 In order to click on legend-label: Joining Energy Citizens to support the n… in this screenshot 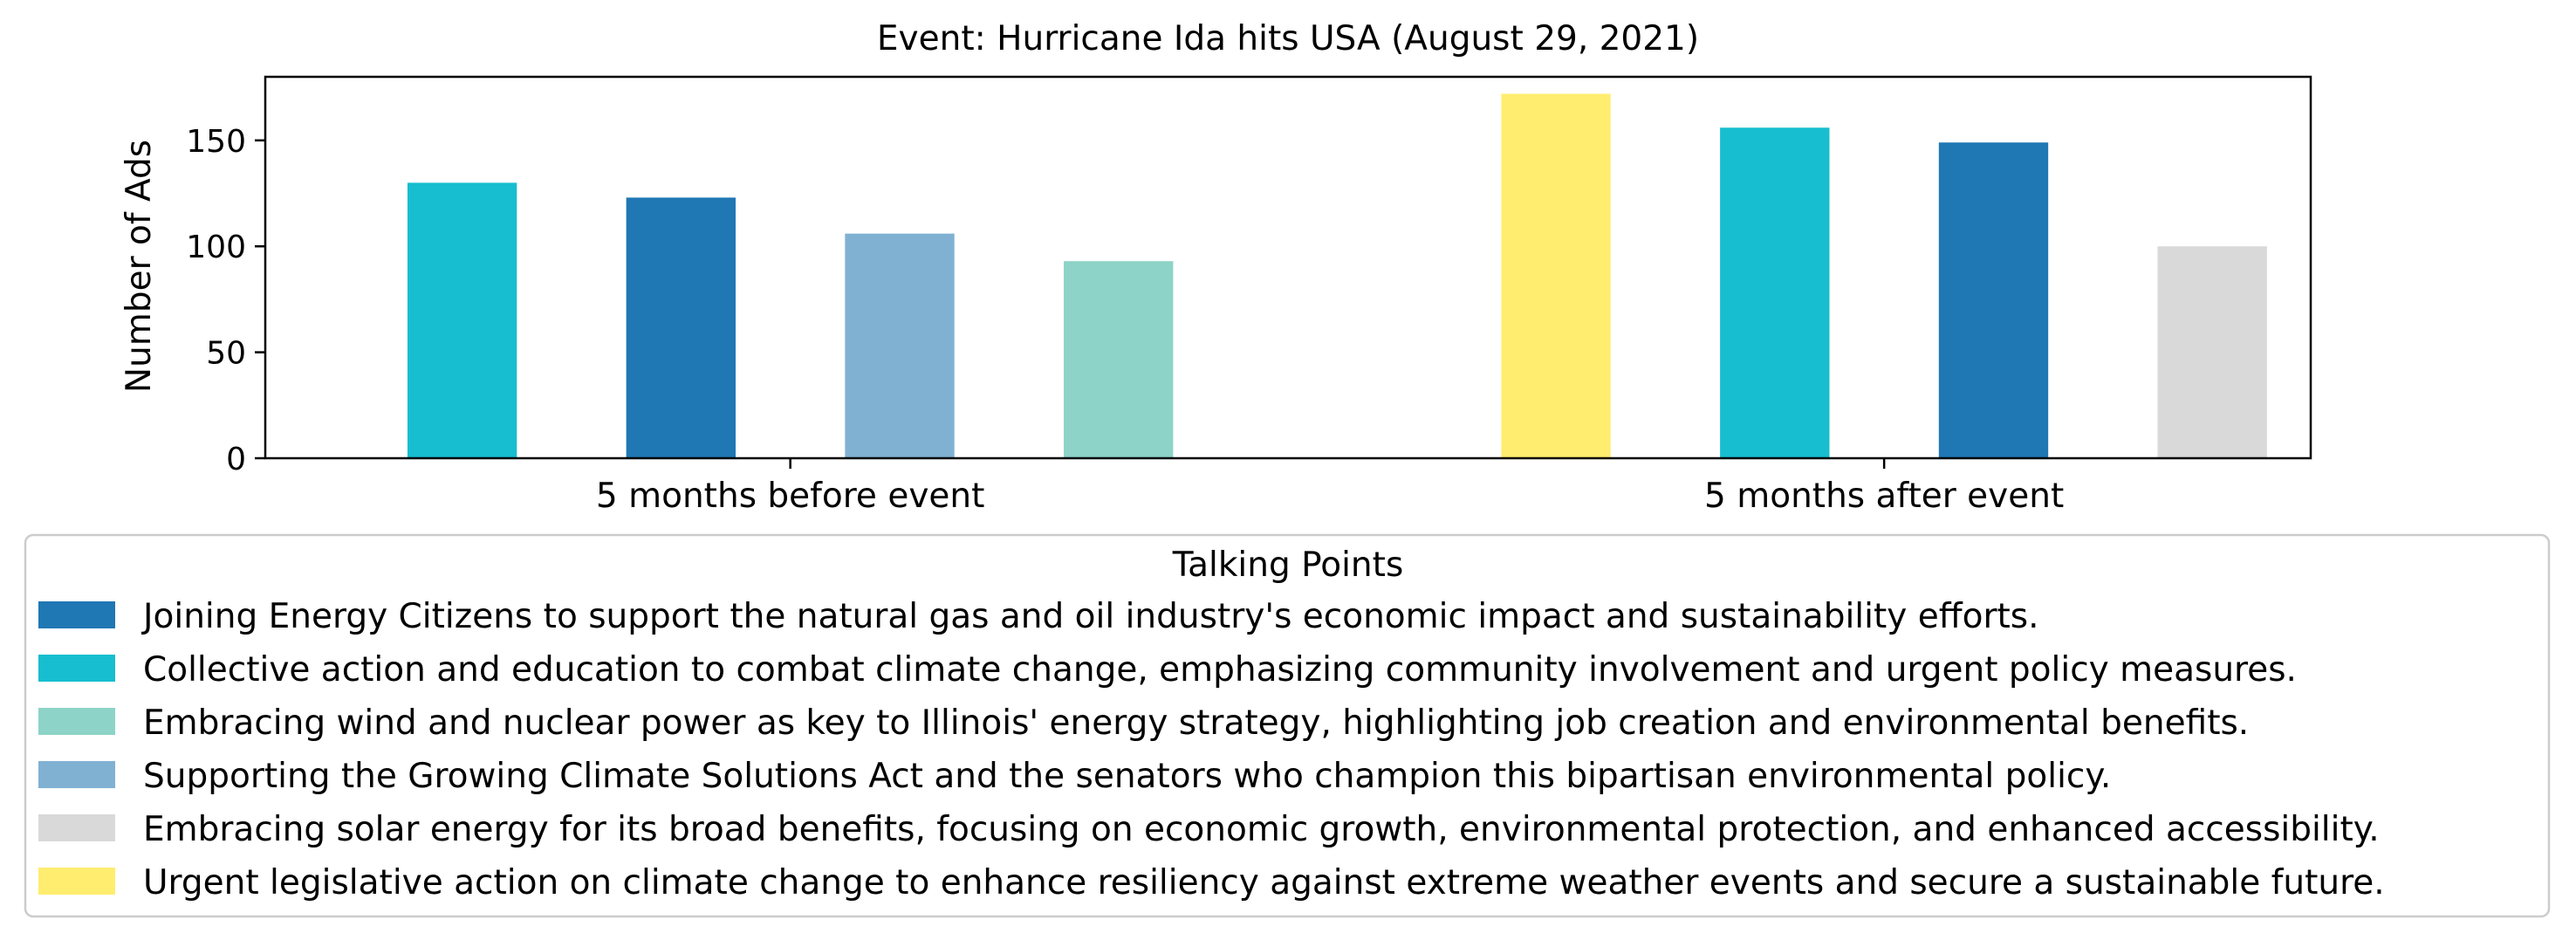, I will do `click(1089, 617)`.